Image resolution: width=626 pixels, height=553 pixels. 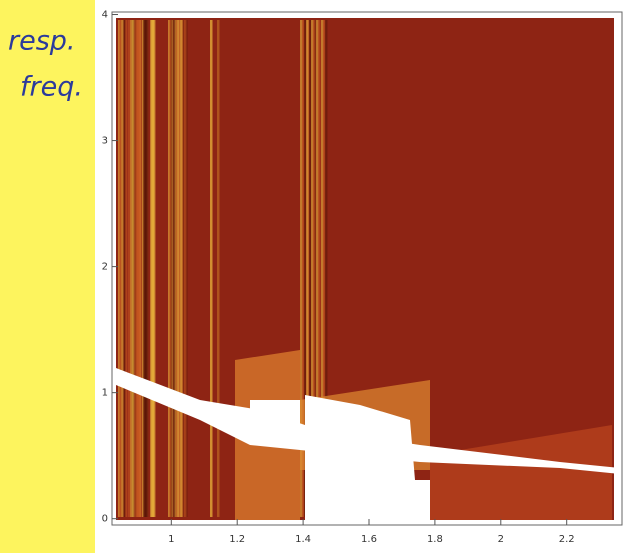 I want to click on density-patch, so click(x=521, y=472).